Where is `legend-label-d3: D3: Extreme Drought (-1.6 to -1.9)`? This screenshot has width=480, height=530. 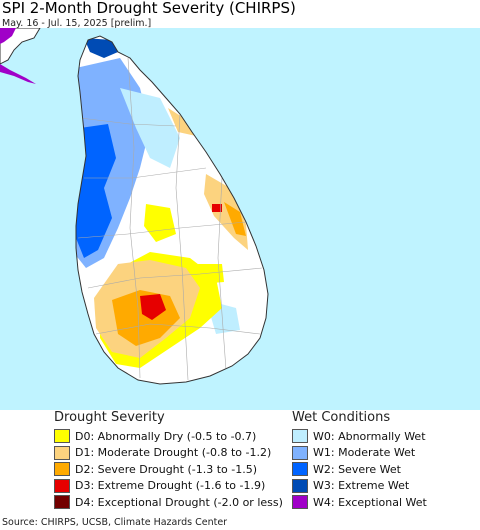
legend-label-d3: D3: Extreme Drought (-1.6 to -1.9) is located at coordinates (170, 486).